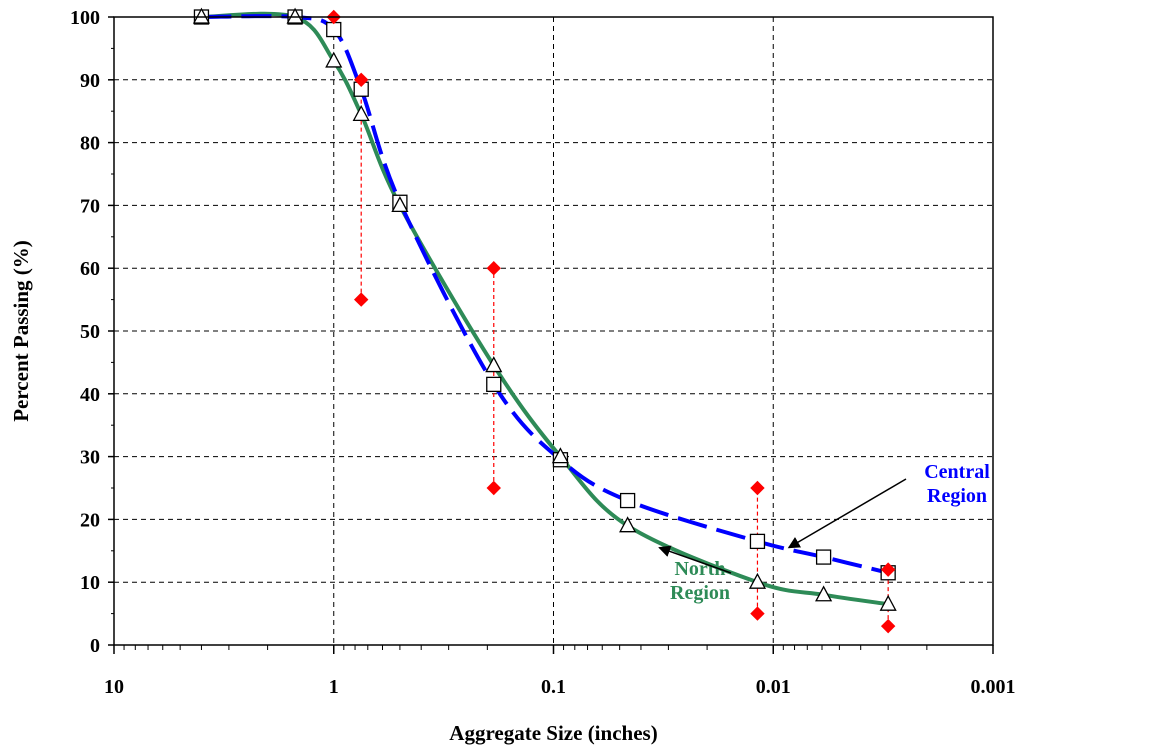 The width and height of the screenshot is (1162, 750). Describe the element at coordinates (695, 559) in the screenshot. I see `north-region-arrow` at that location.